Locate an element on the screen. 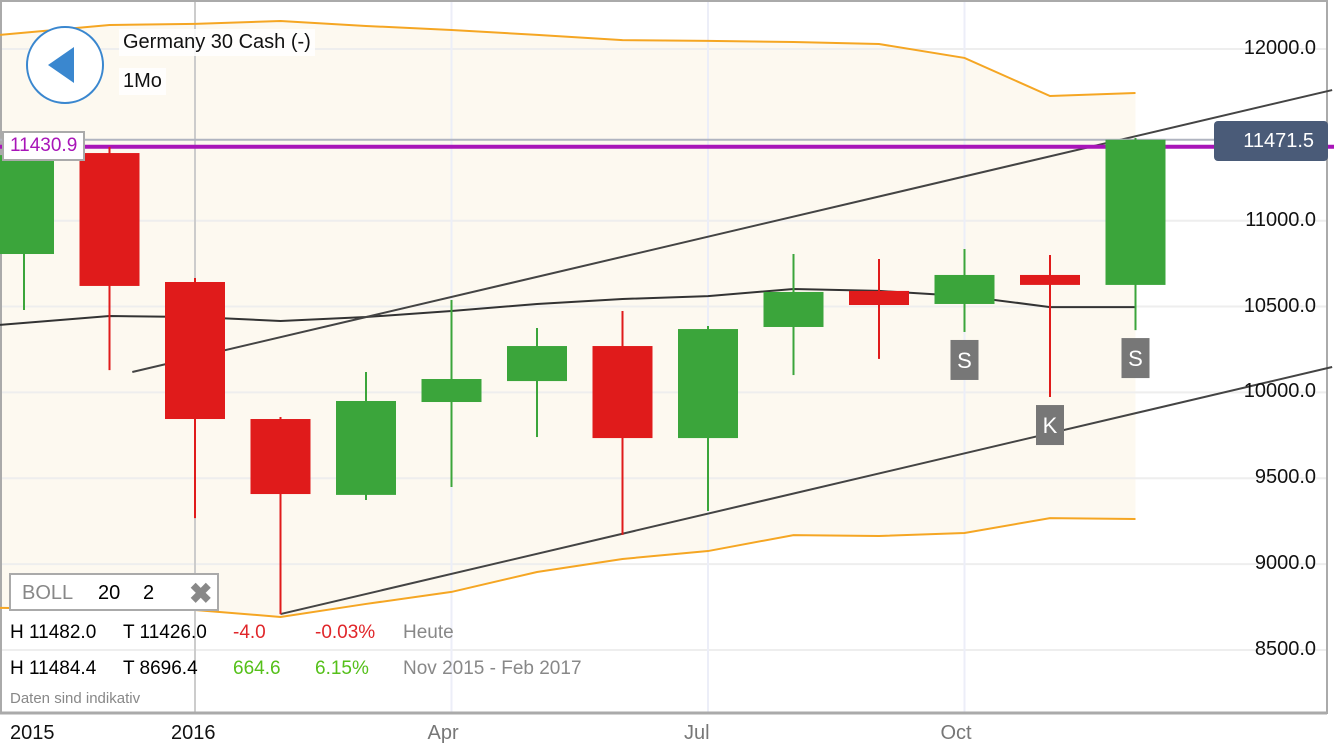 The image size is (1334, 750). instrument-title: Germany 30 Cash (-) is located at coordinates (217, 42).